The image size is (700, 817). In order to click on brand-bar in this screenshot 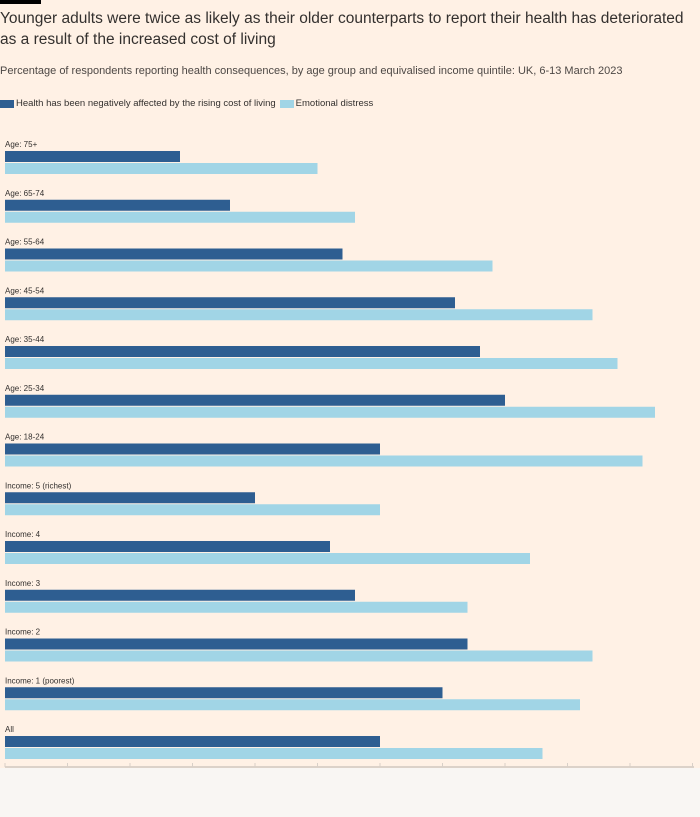, I will do `click(20, 2)`.